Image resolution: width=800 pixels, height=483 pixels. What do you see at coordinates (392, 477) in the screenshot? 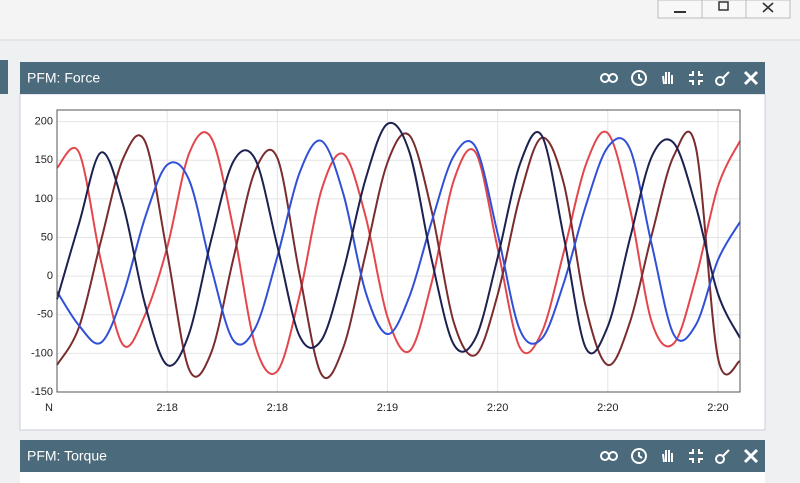
I see `panel-body` at bounding box center [392, 477].